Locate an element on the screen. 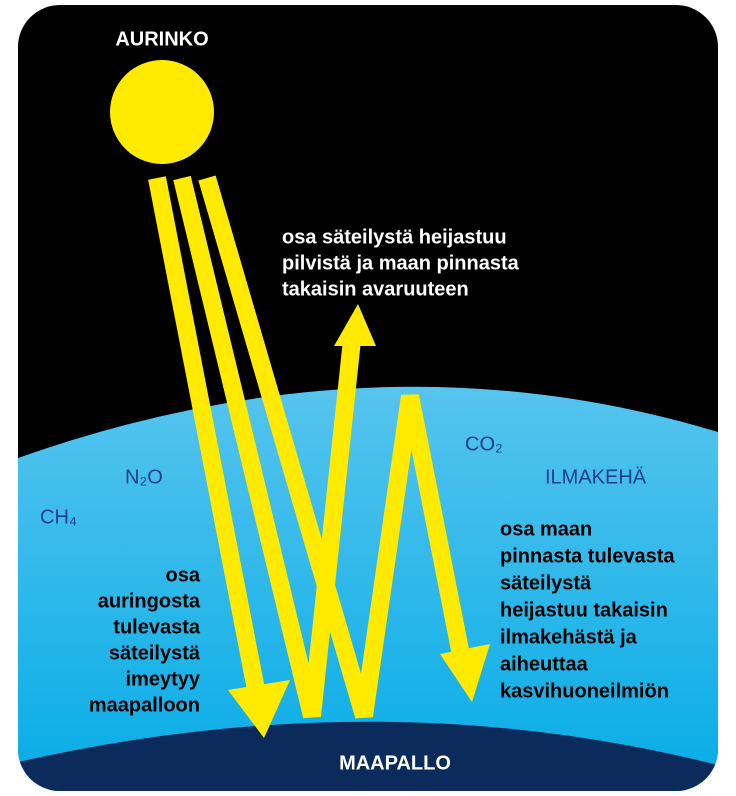 The width and height of the screenshot is (736, 796). sun-label: AURINKO is located at coordinates (161, 39).